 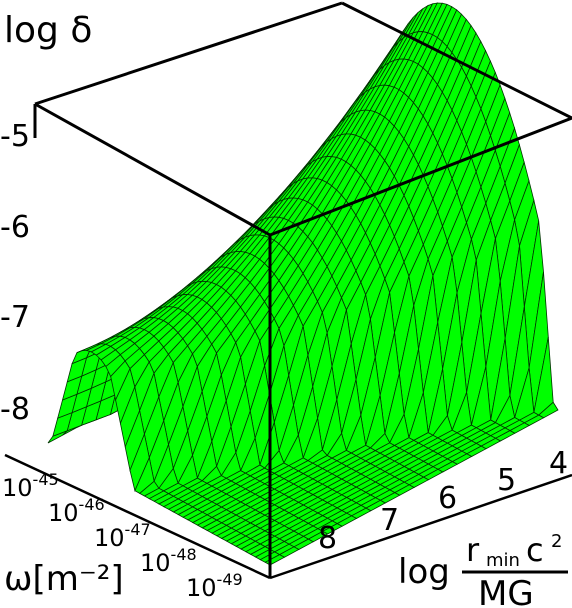 I want to click on x-axis-label-exp: 2, so click(x=556, y=541).